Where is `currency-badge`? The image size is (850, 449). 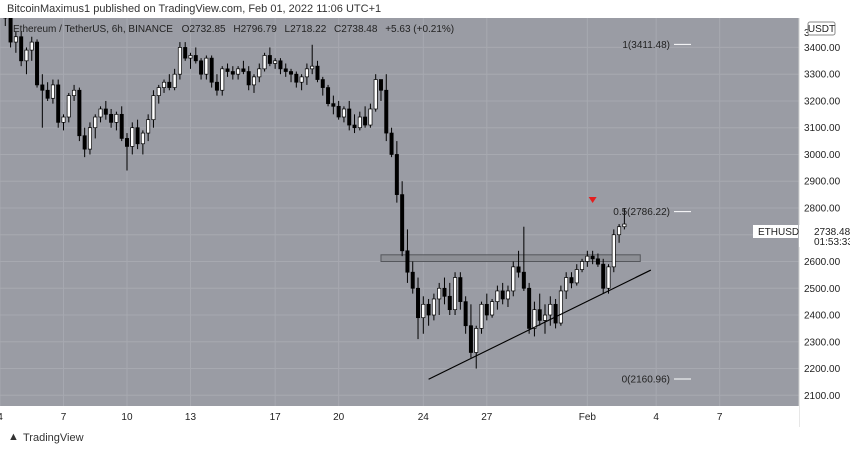
currency-badge is located at coordinates (821, 28).